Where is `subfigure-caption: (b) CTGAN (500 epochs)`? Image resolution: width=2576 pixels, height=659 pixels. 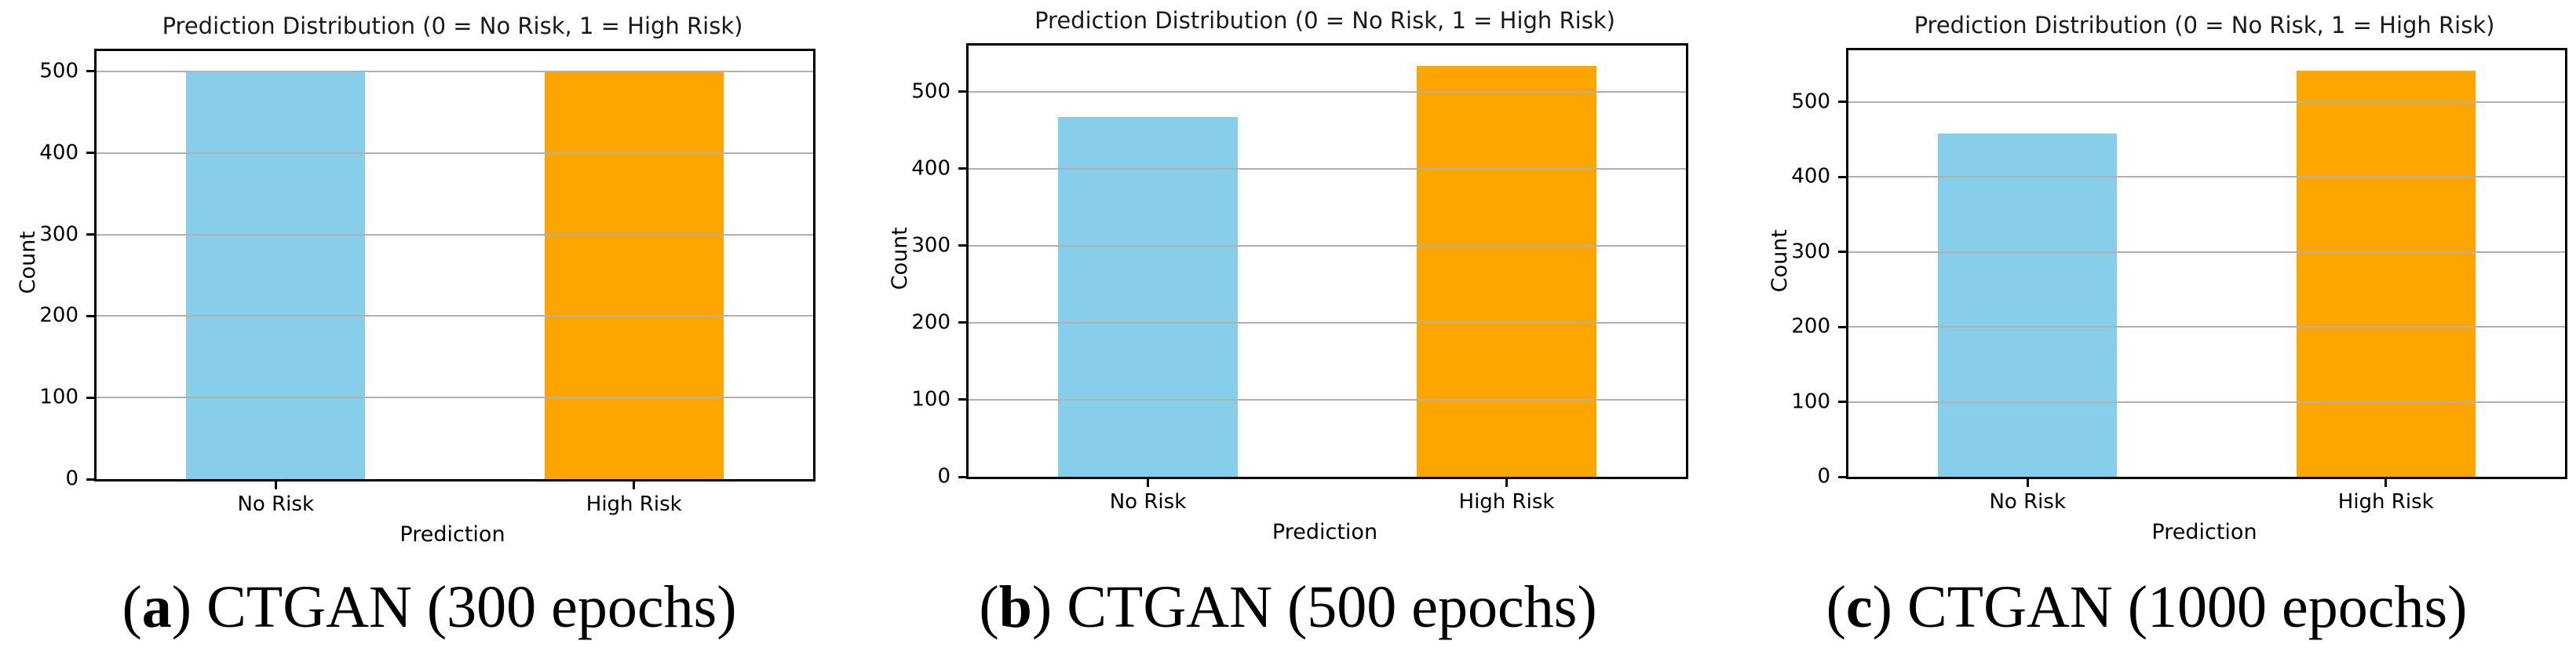 subfigure-caption: (b) CTGAN (500 epochs) is located at coordinates (1288, 607).